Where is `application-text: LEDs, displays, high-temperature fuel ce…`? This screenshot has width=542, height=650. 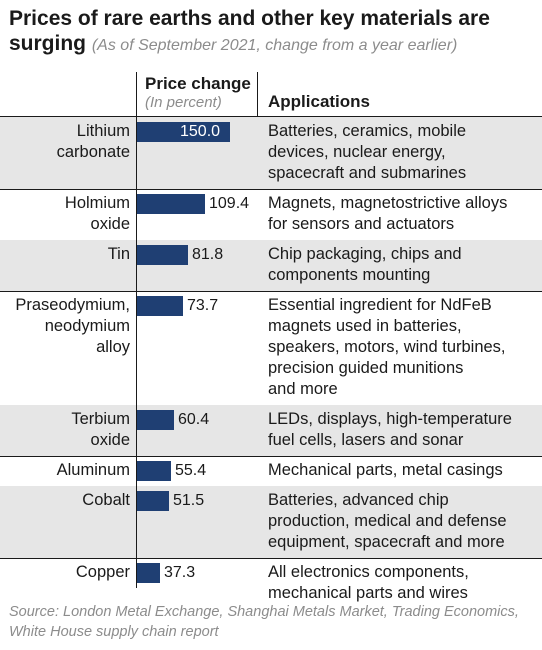 application-text: LEDs, displays, high-temperature fuel ce… is located at coordinates (390, 429).